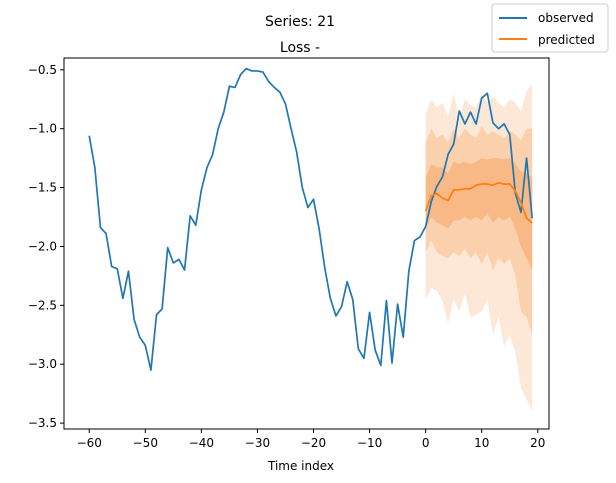 Image resolution: width=616 pixels, height=483 pixels. I want to click on y-tick-label: −1.0, so click(42, 129).